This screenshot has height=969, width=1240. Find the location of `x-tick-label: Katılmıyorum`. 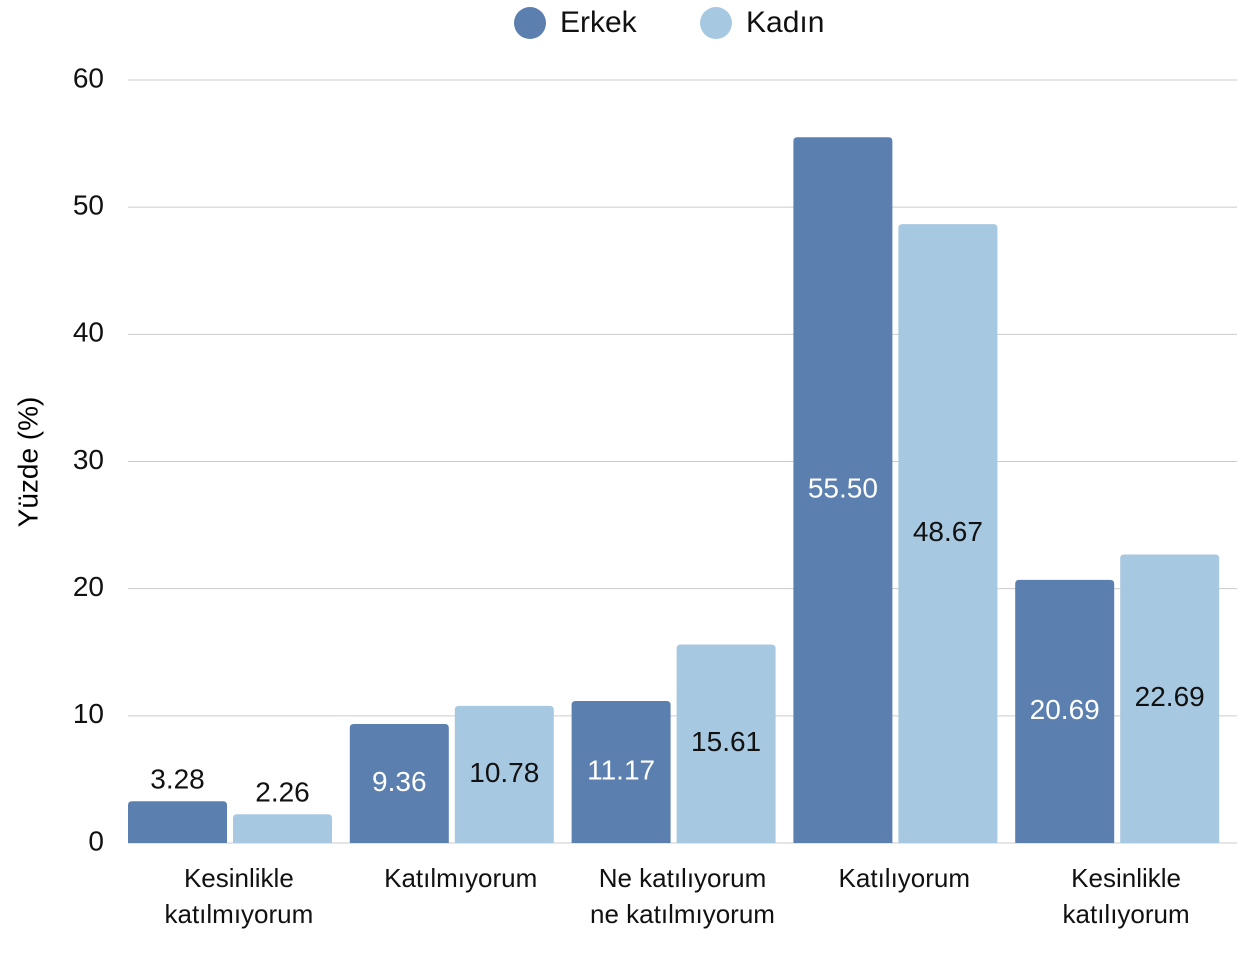

x-tick-label: Katılmıyorum is located at coordinates (461, 878).